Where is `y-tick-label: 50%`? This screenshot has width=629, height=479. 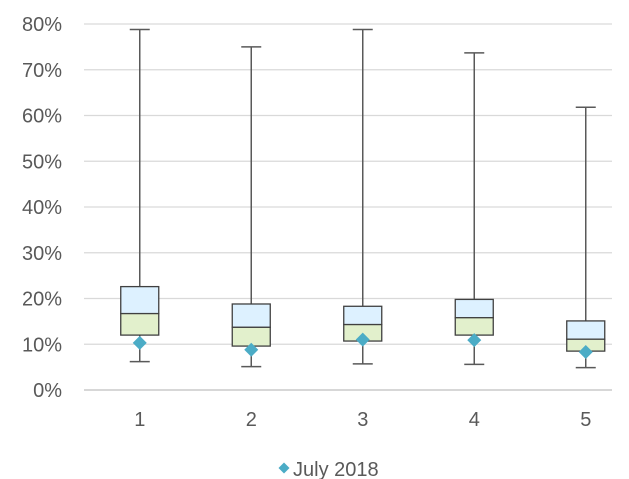
y-tick-label: 50% is located at coordinates (42, 162).